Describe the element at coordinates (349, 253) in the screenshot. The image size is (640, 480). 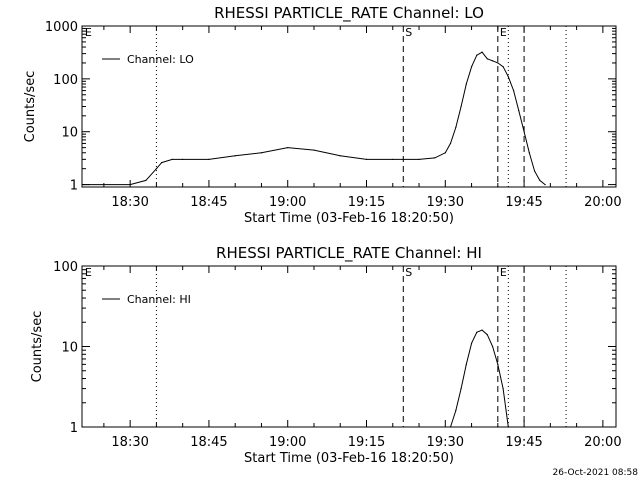
I see `chart-title: RHESSI PARTICLE_RATE Channel: HI` at that location.